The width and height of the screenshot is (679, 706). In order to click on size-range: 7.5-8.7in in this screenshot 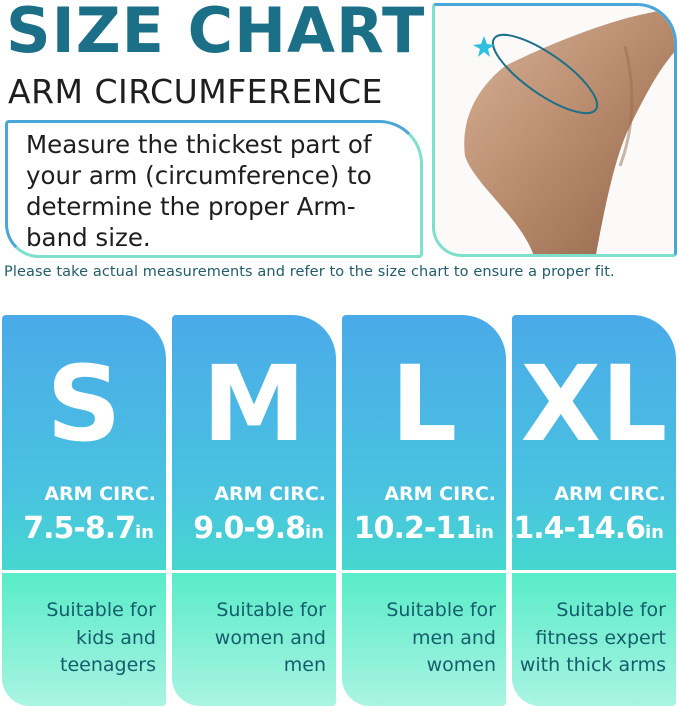, I will do `click(88, 528)`.